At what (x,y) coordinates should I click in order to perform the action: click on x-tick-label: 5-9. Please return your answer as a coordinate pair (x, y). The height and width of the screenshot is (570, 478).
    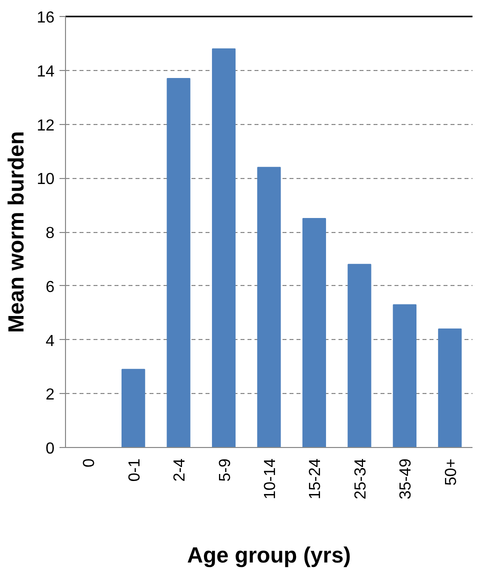
    Looking at the image, I should click on (225, 470).